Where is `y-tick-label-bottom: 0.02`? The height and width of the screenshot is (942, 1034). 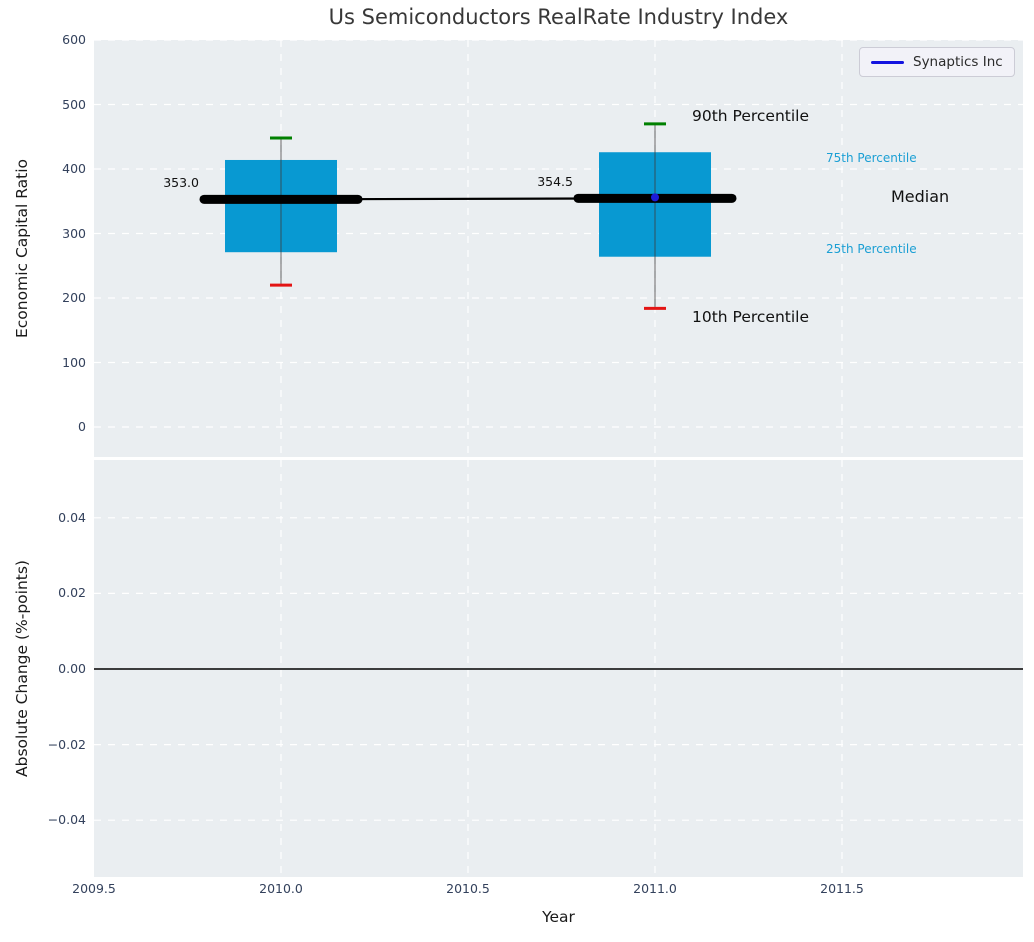
y-tick-label-bottom: 0.02 is located at coordinates (72, 593).